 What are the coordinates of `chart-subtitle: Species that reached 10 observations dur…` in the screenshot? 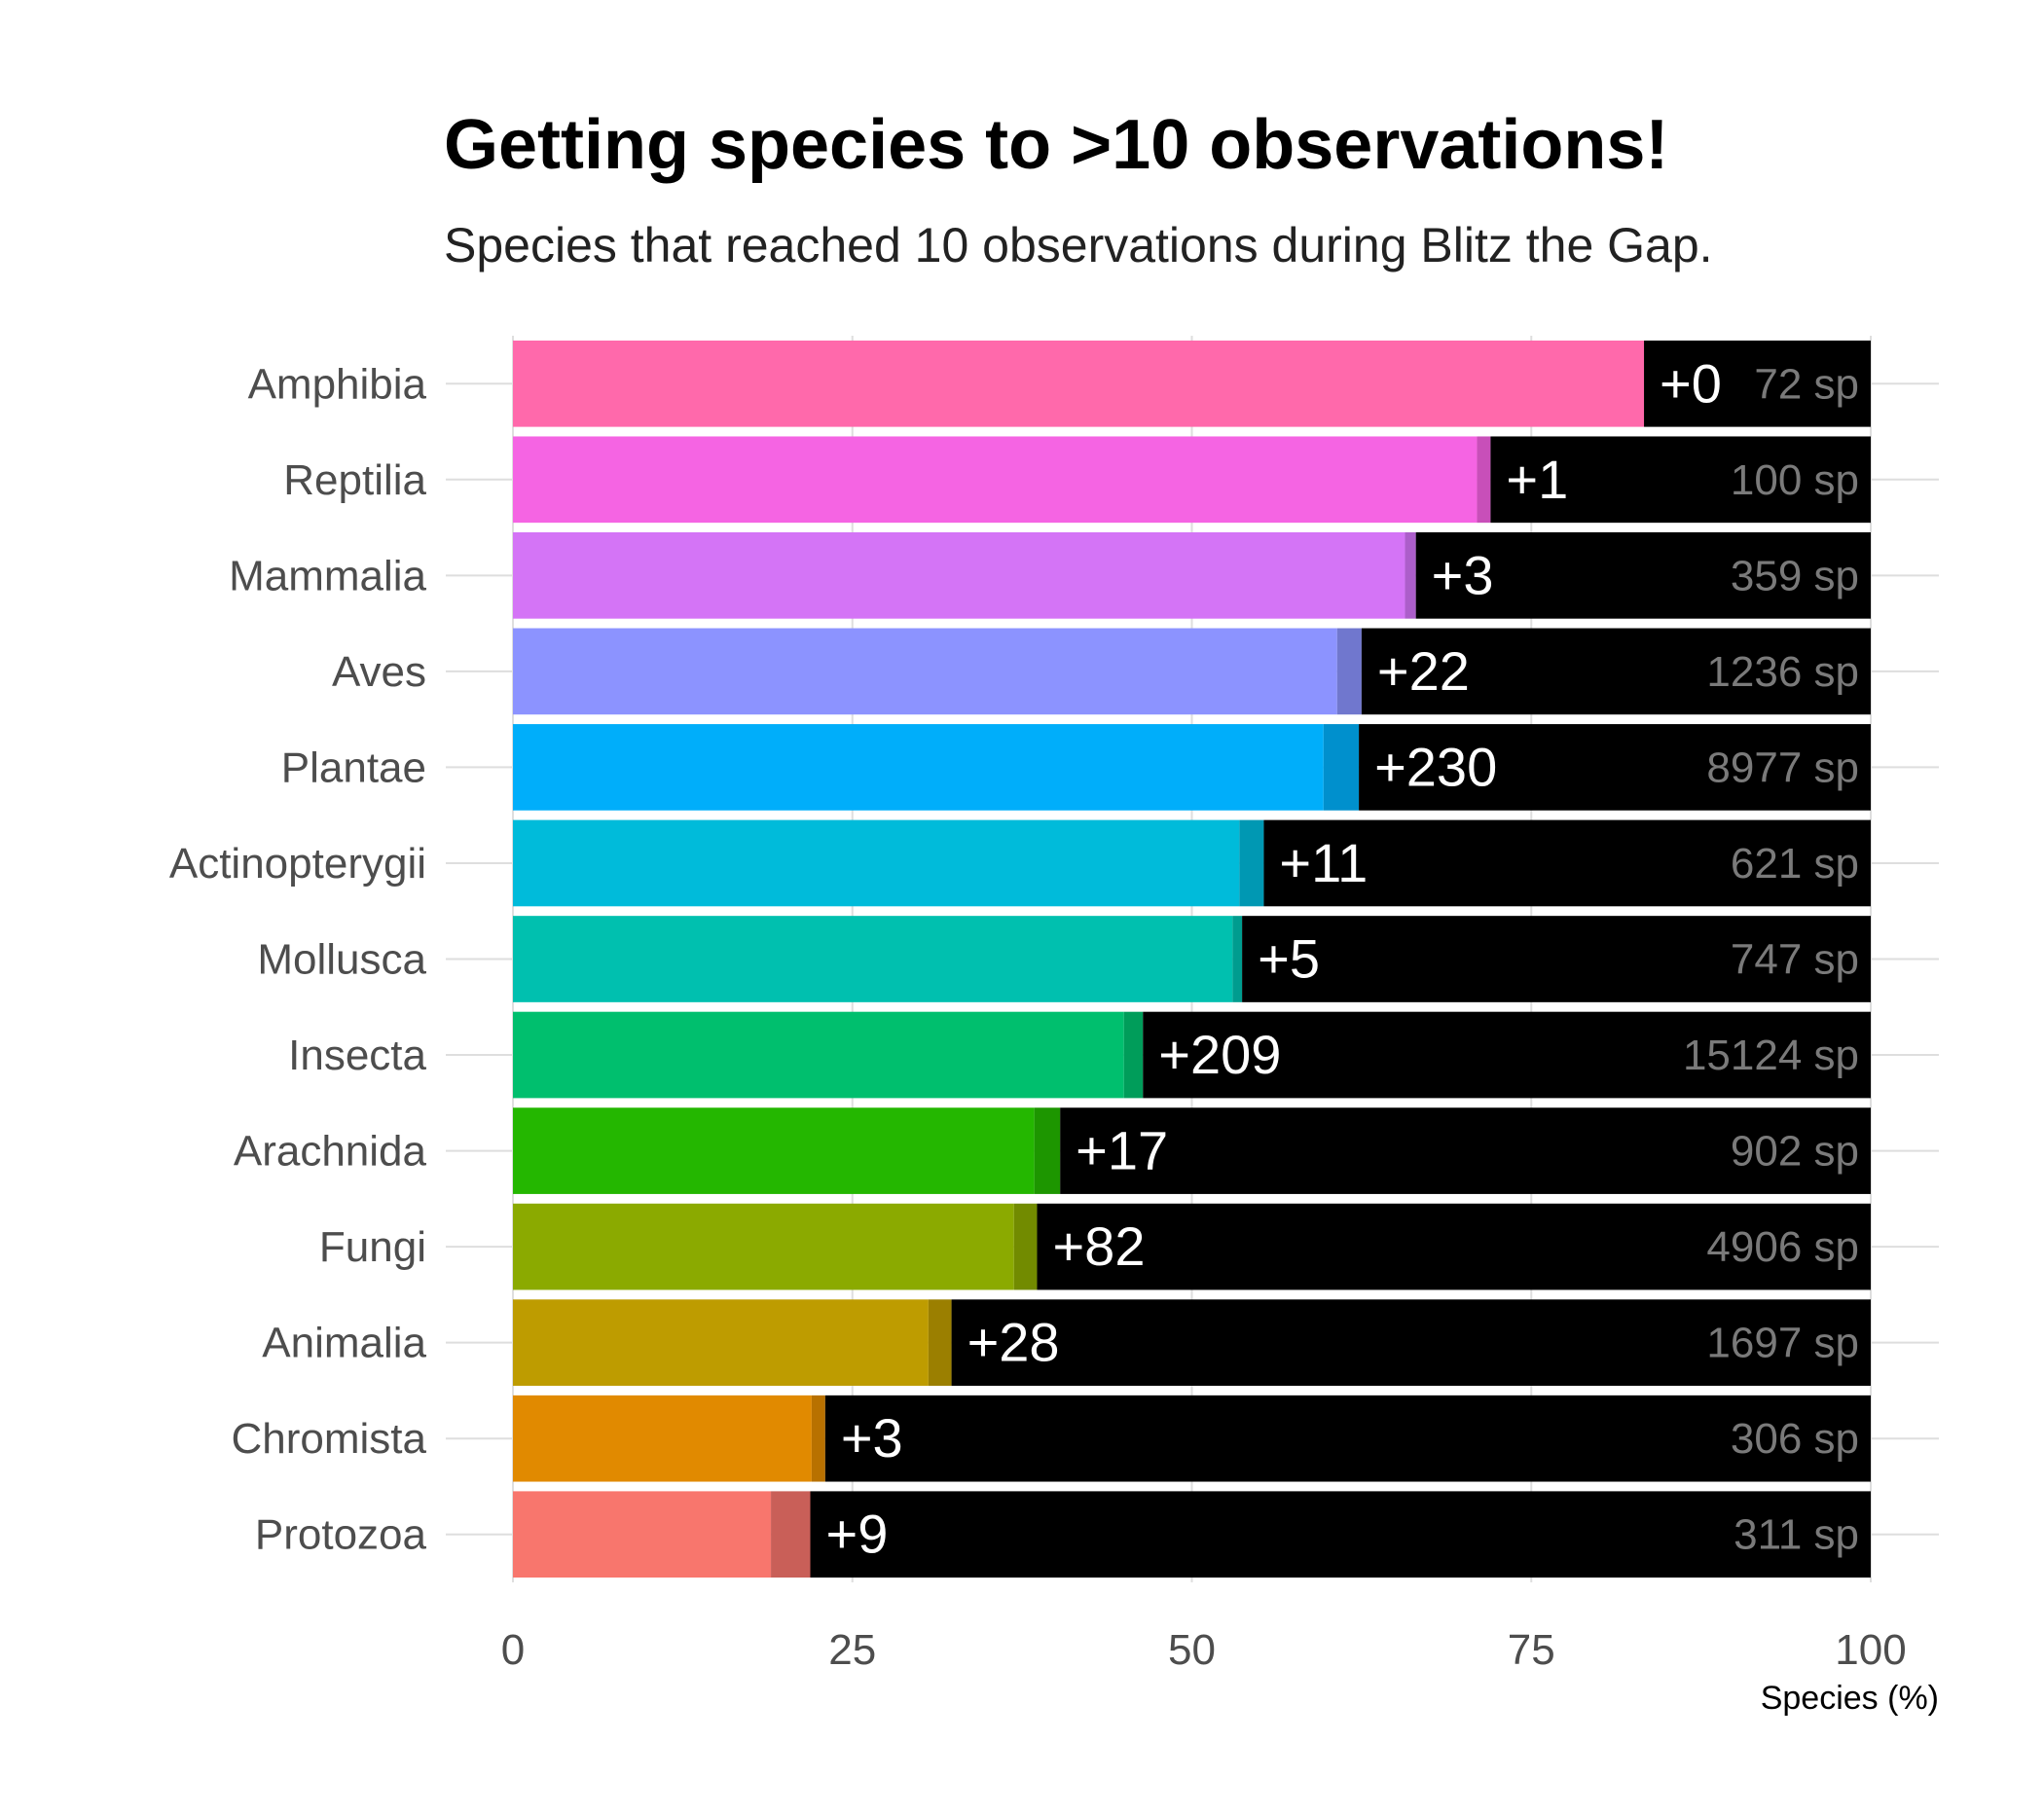 It's located at (1079, 245).